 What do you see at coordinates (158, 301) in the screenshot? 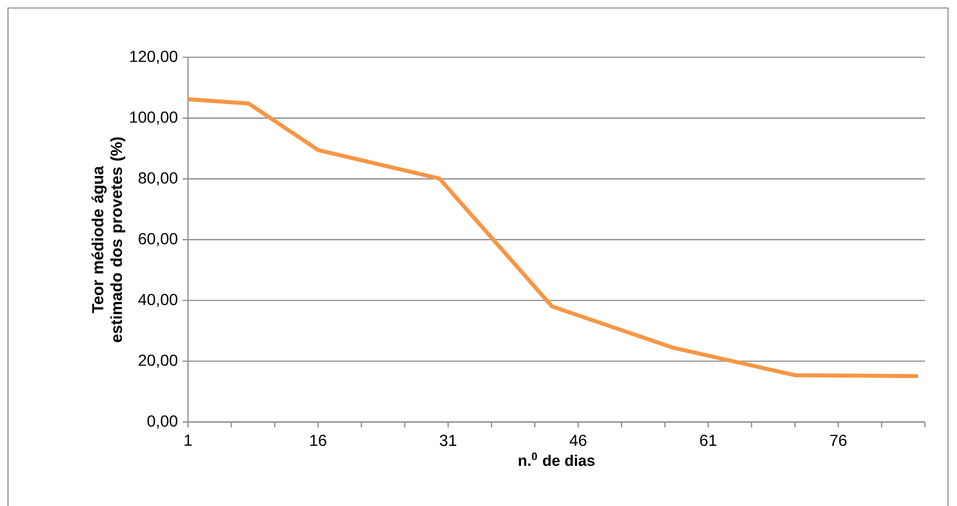
I see `y-tick-label: 40,00` at bounding box center [158, 301].